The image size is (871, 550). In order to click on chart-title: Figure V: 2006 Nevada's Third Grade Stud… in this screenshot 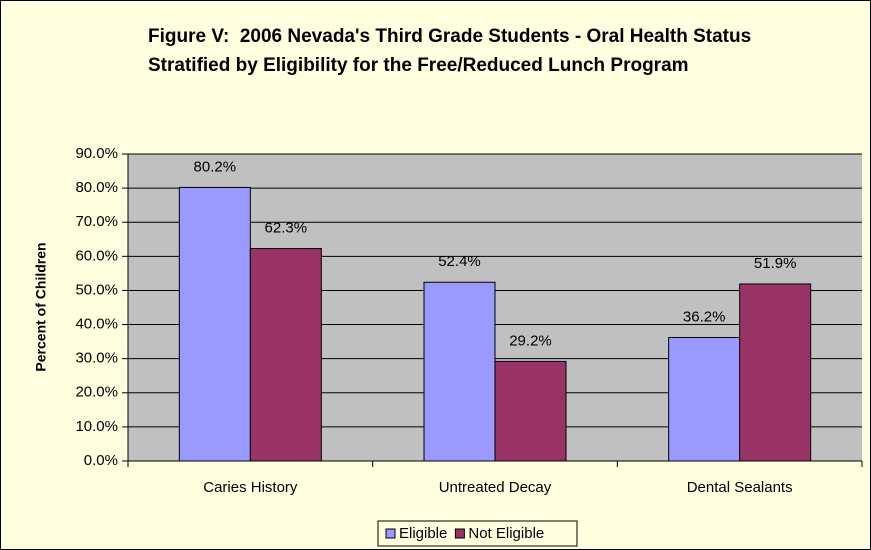, I will do `click(452, 51)`.